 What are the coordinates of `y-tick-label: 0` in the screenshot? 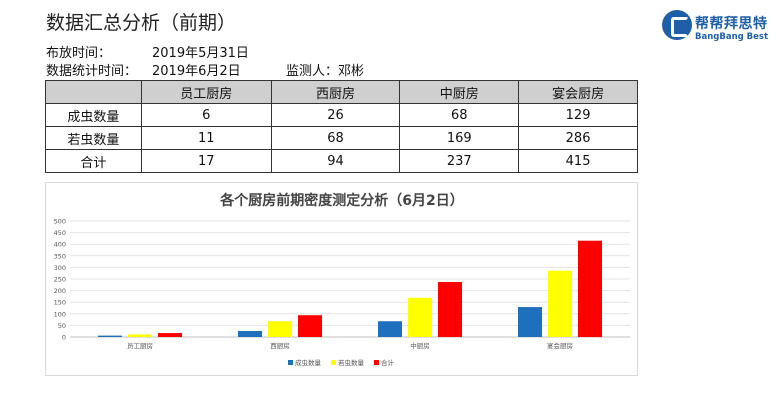 It's located at (64, 338).